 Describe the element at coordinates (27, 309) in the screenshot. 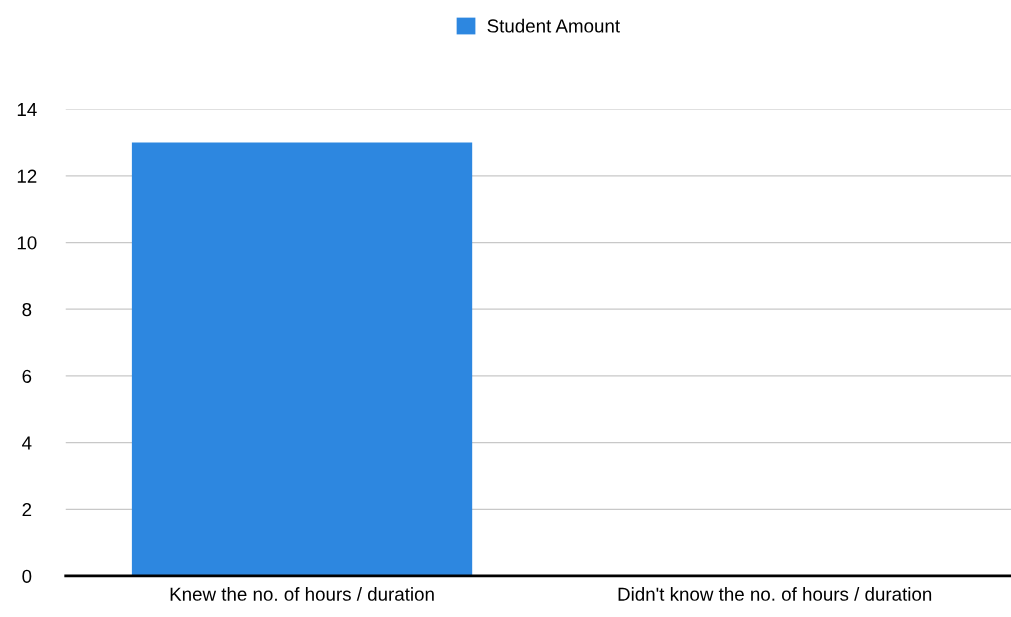

I see `y-tick-label: 8` at that location.